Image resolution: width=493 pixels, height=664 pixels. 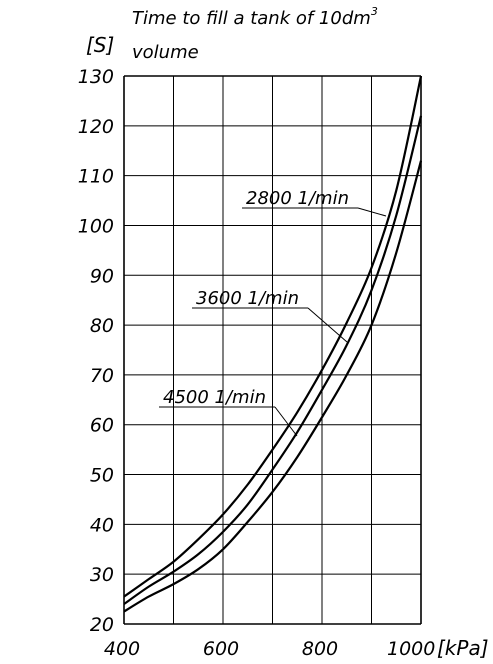 What do you see at coordinates (269, 649) in the screenshot?
I see `x-tick-labels: 400 600 800 1000` at bounding box center [269, 649].